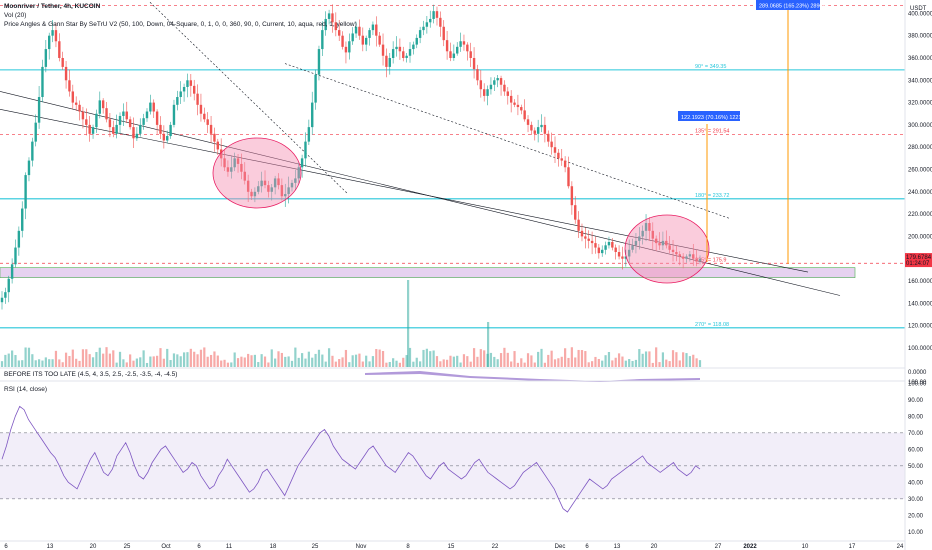 This screenshot has height=550, width=932. Describe the element at coordinates (920, 14) in the screenshot. I see `price-tick: 400.000000` at that location.